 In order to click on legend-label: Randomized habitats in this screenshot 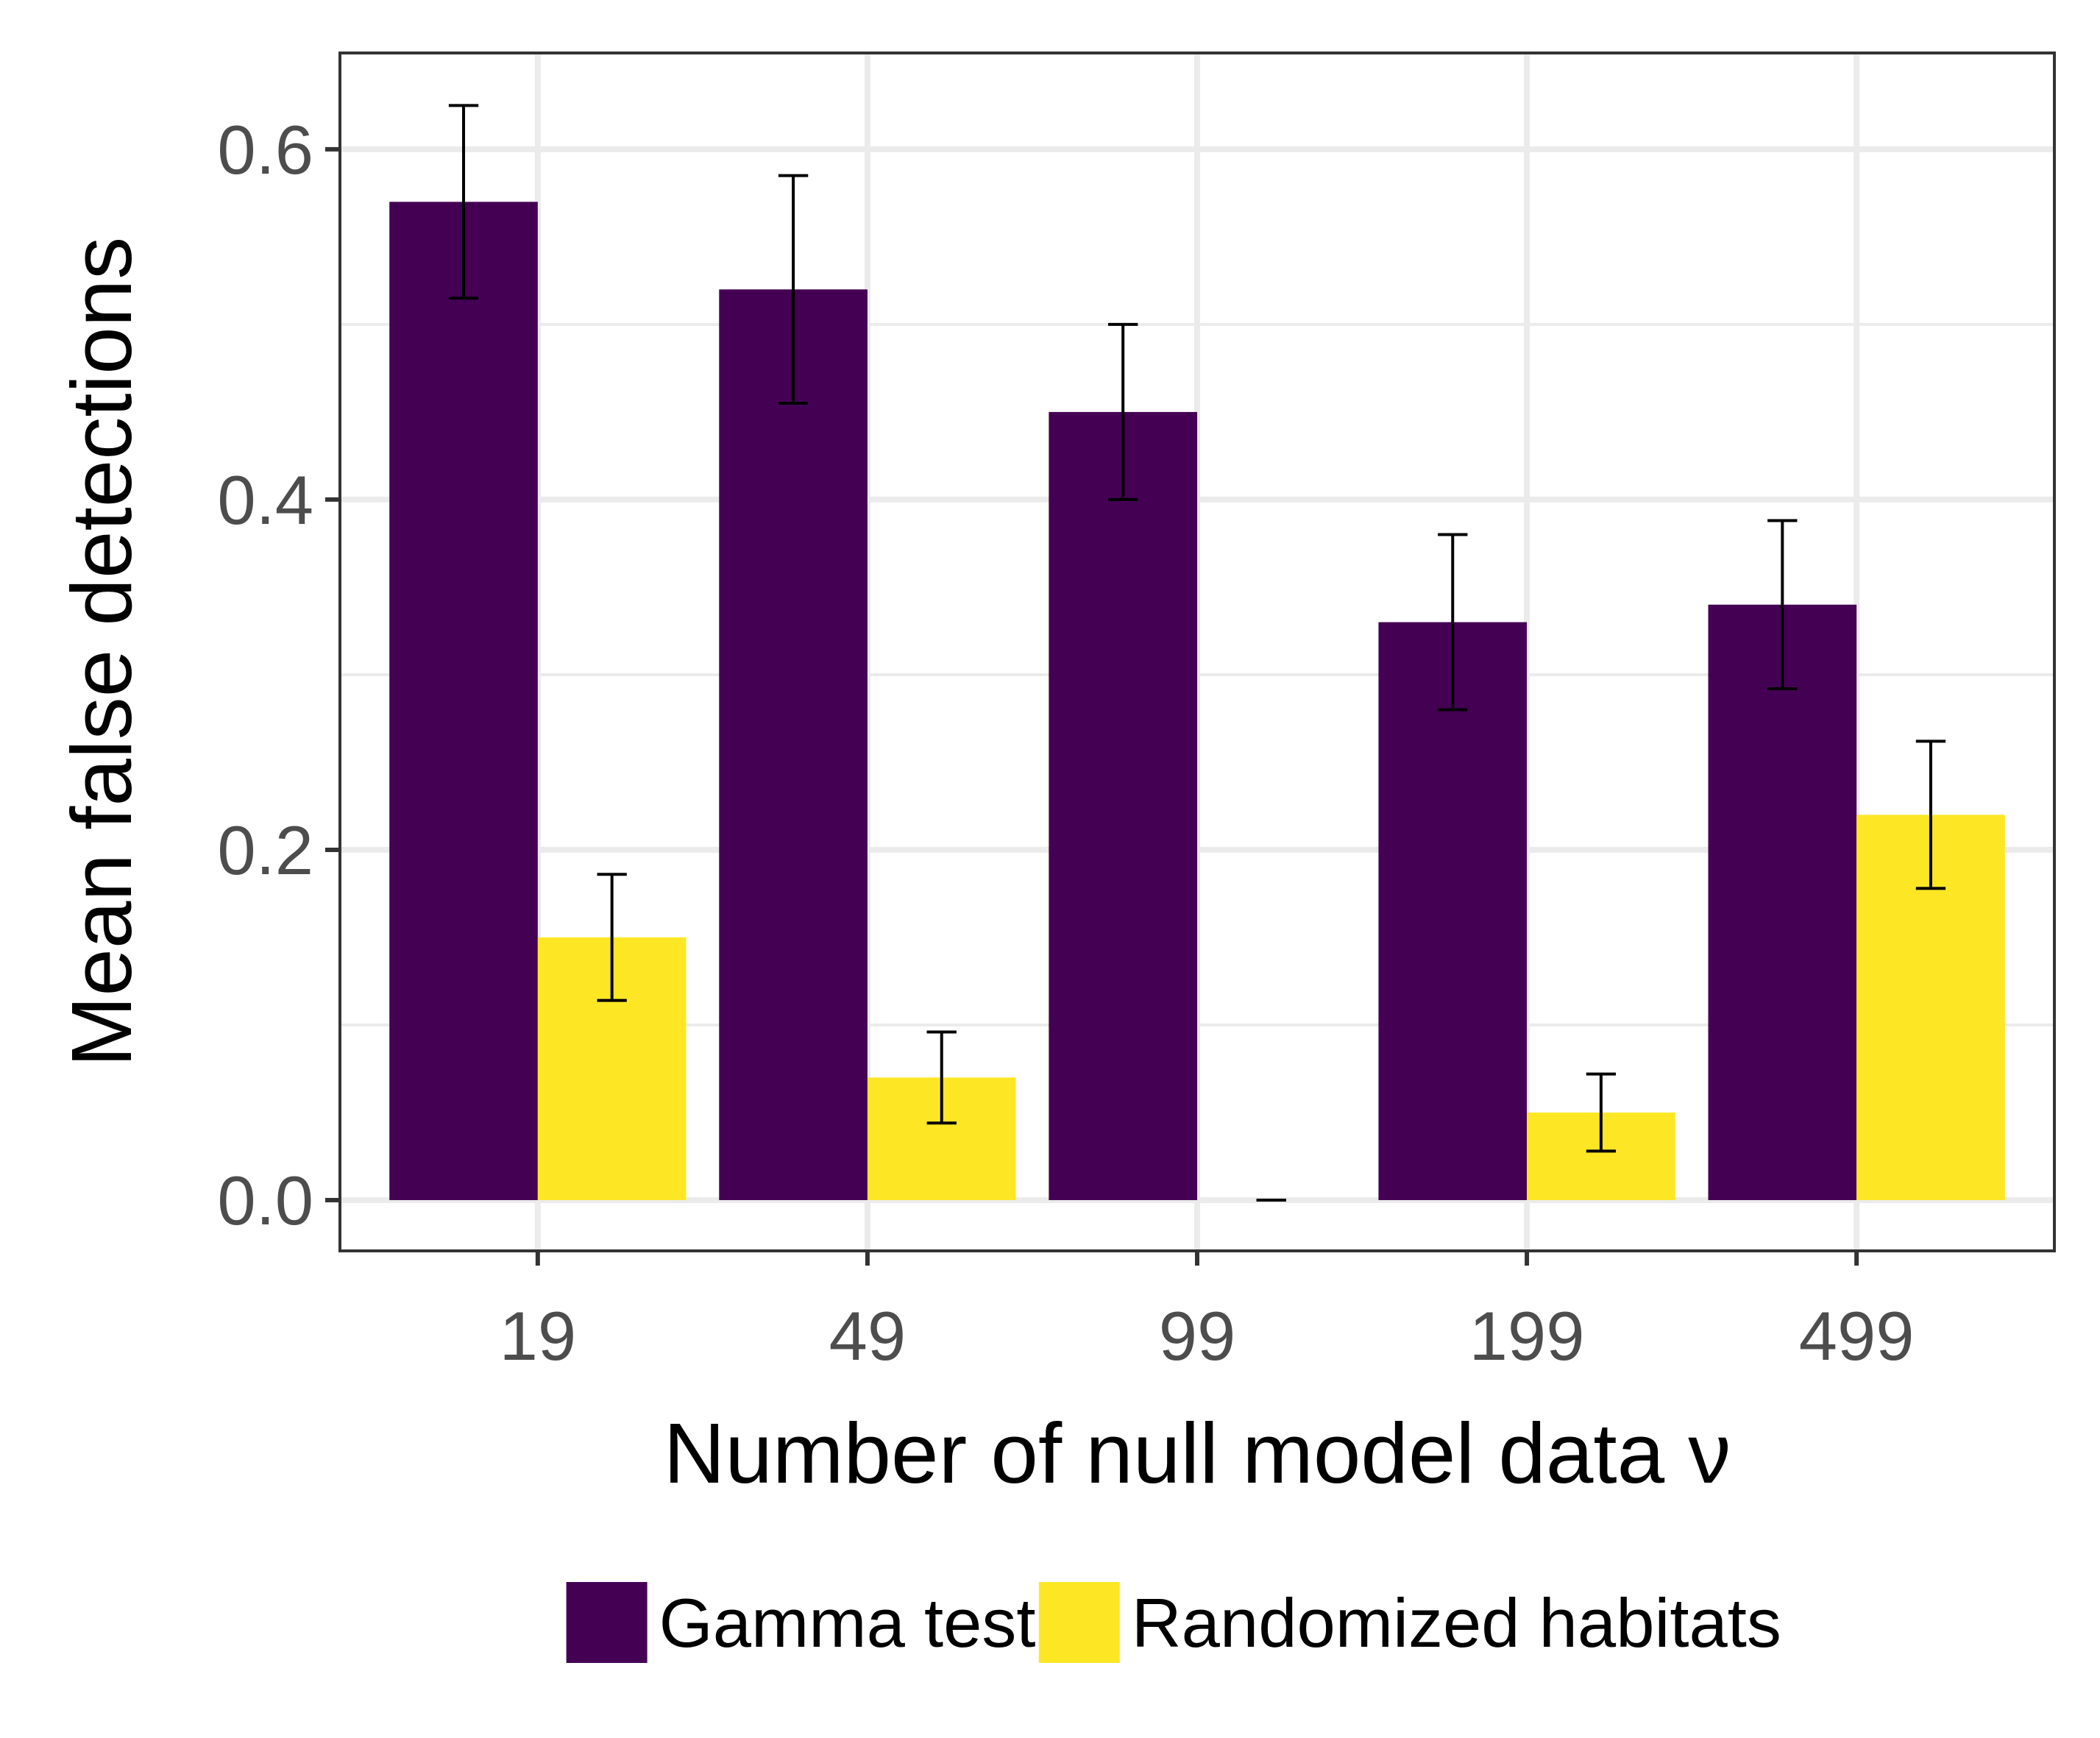, I will do `click(1456, 1622)`.